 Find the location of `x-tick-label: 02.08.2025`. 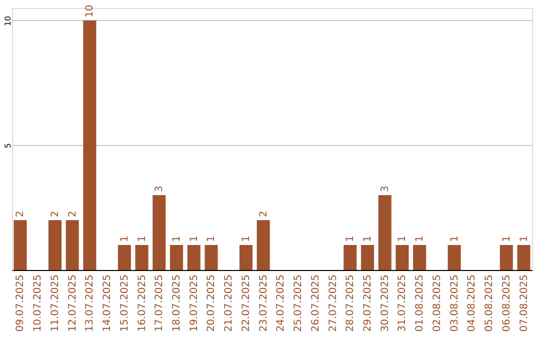

x-tick-label: 02.08.2025 is located at coordinates (437, 303).